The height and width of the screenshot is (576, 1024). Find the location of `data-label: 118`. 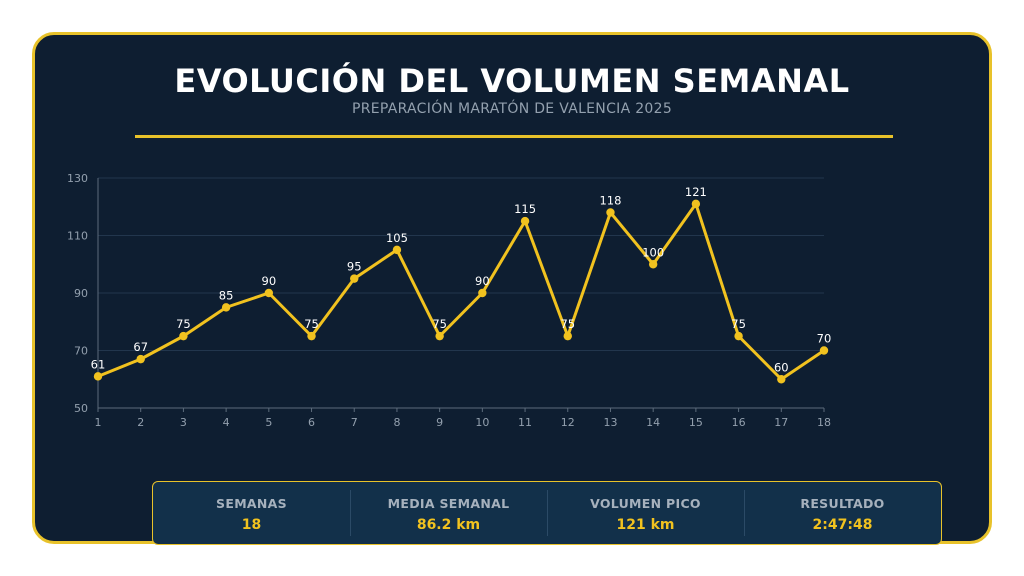

data-label: 118 is located at coordinates (610, 201).